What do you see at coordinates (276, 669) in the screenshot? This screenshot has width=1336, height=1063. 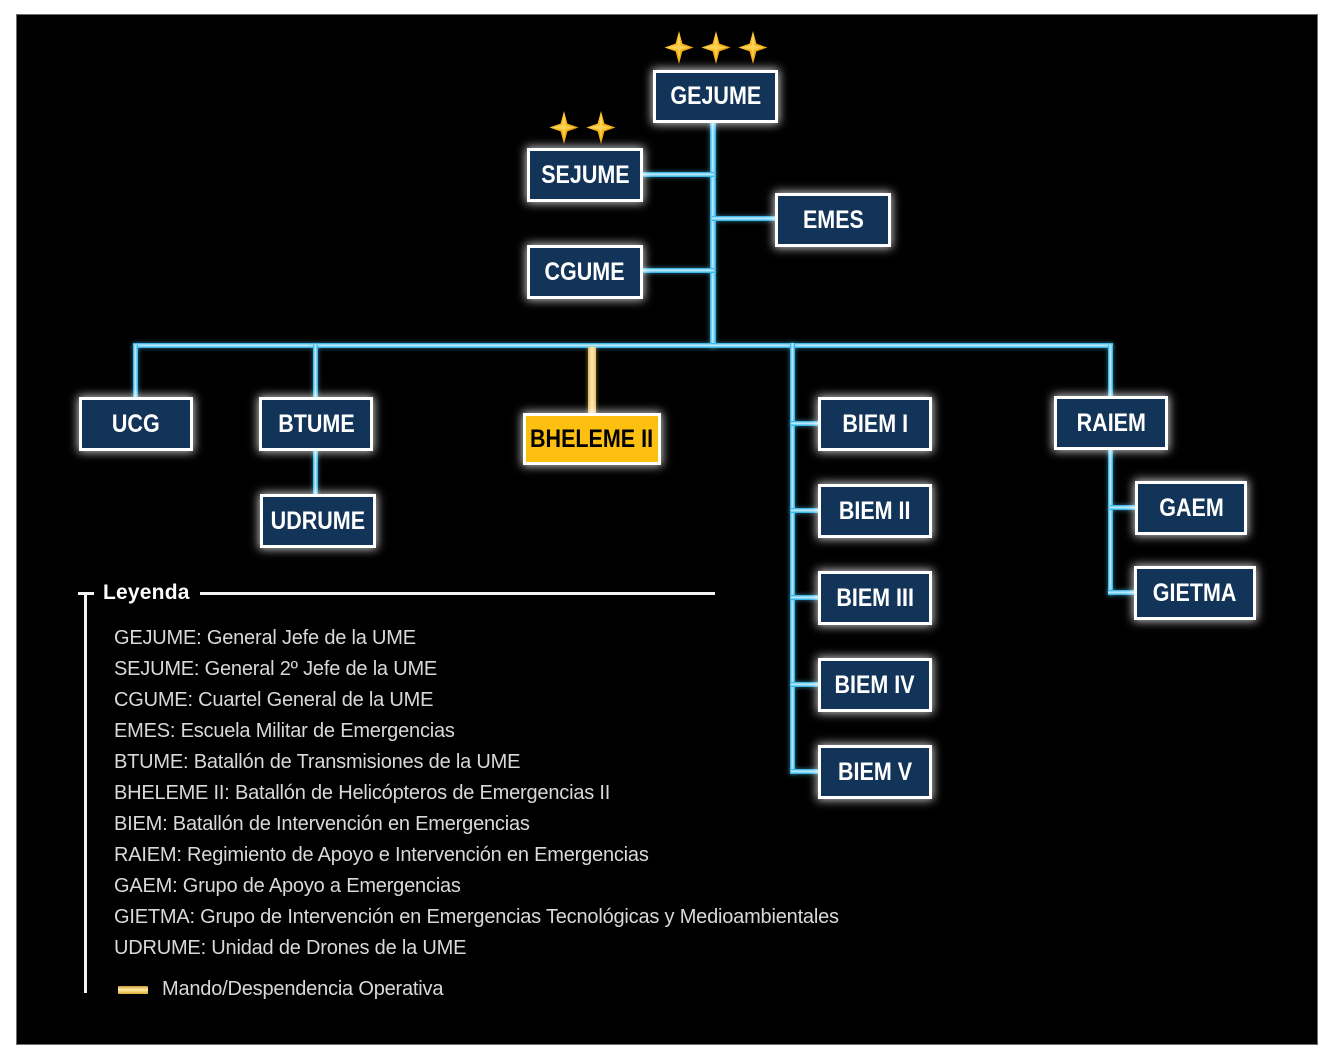 I see `legend-item: SEJUME: General 2º Jefe de la UME` at bounding box center [276, 669].